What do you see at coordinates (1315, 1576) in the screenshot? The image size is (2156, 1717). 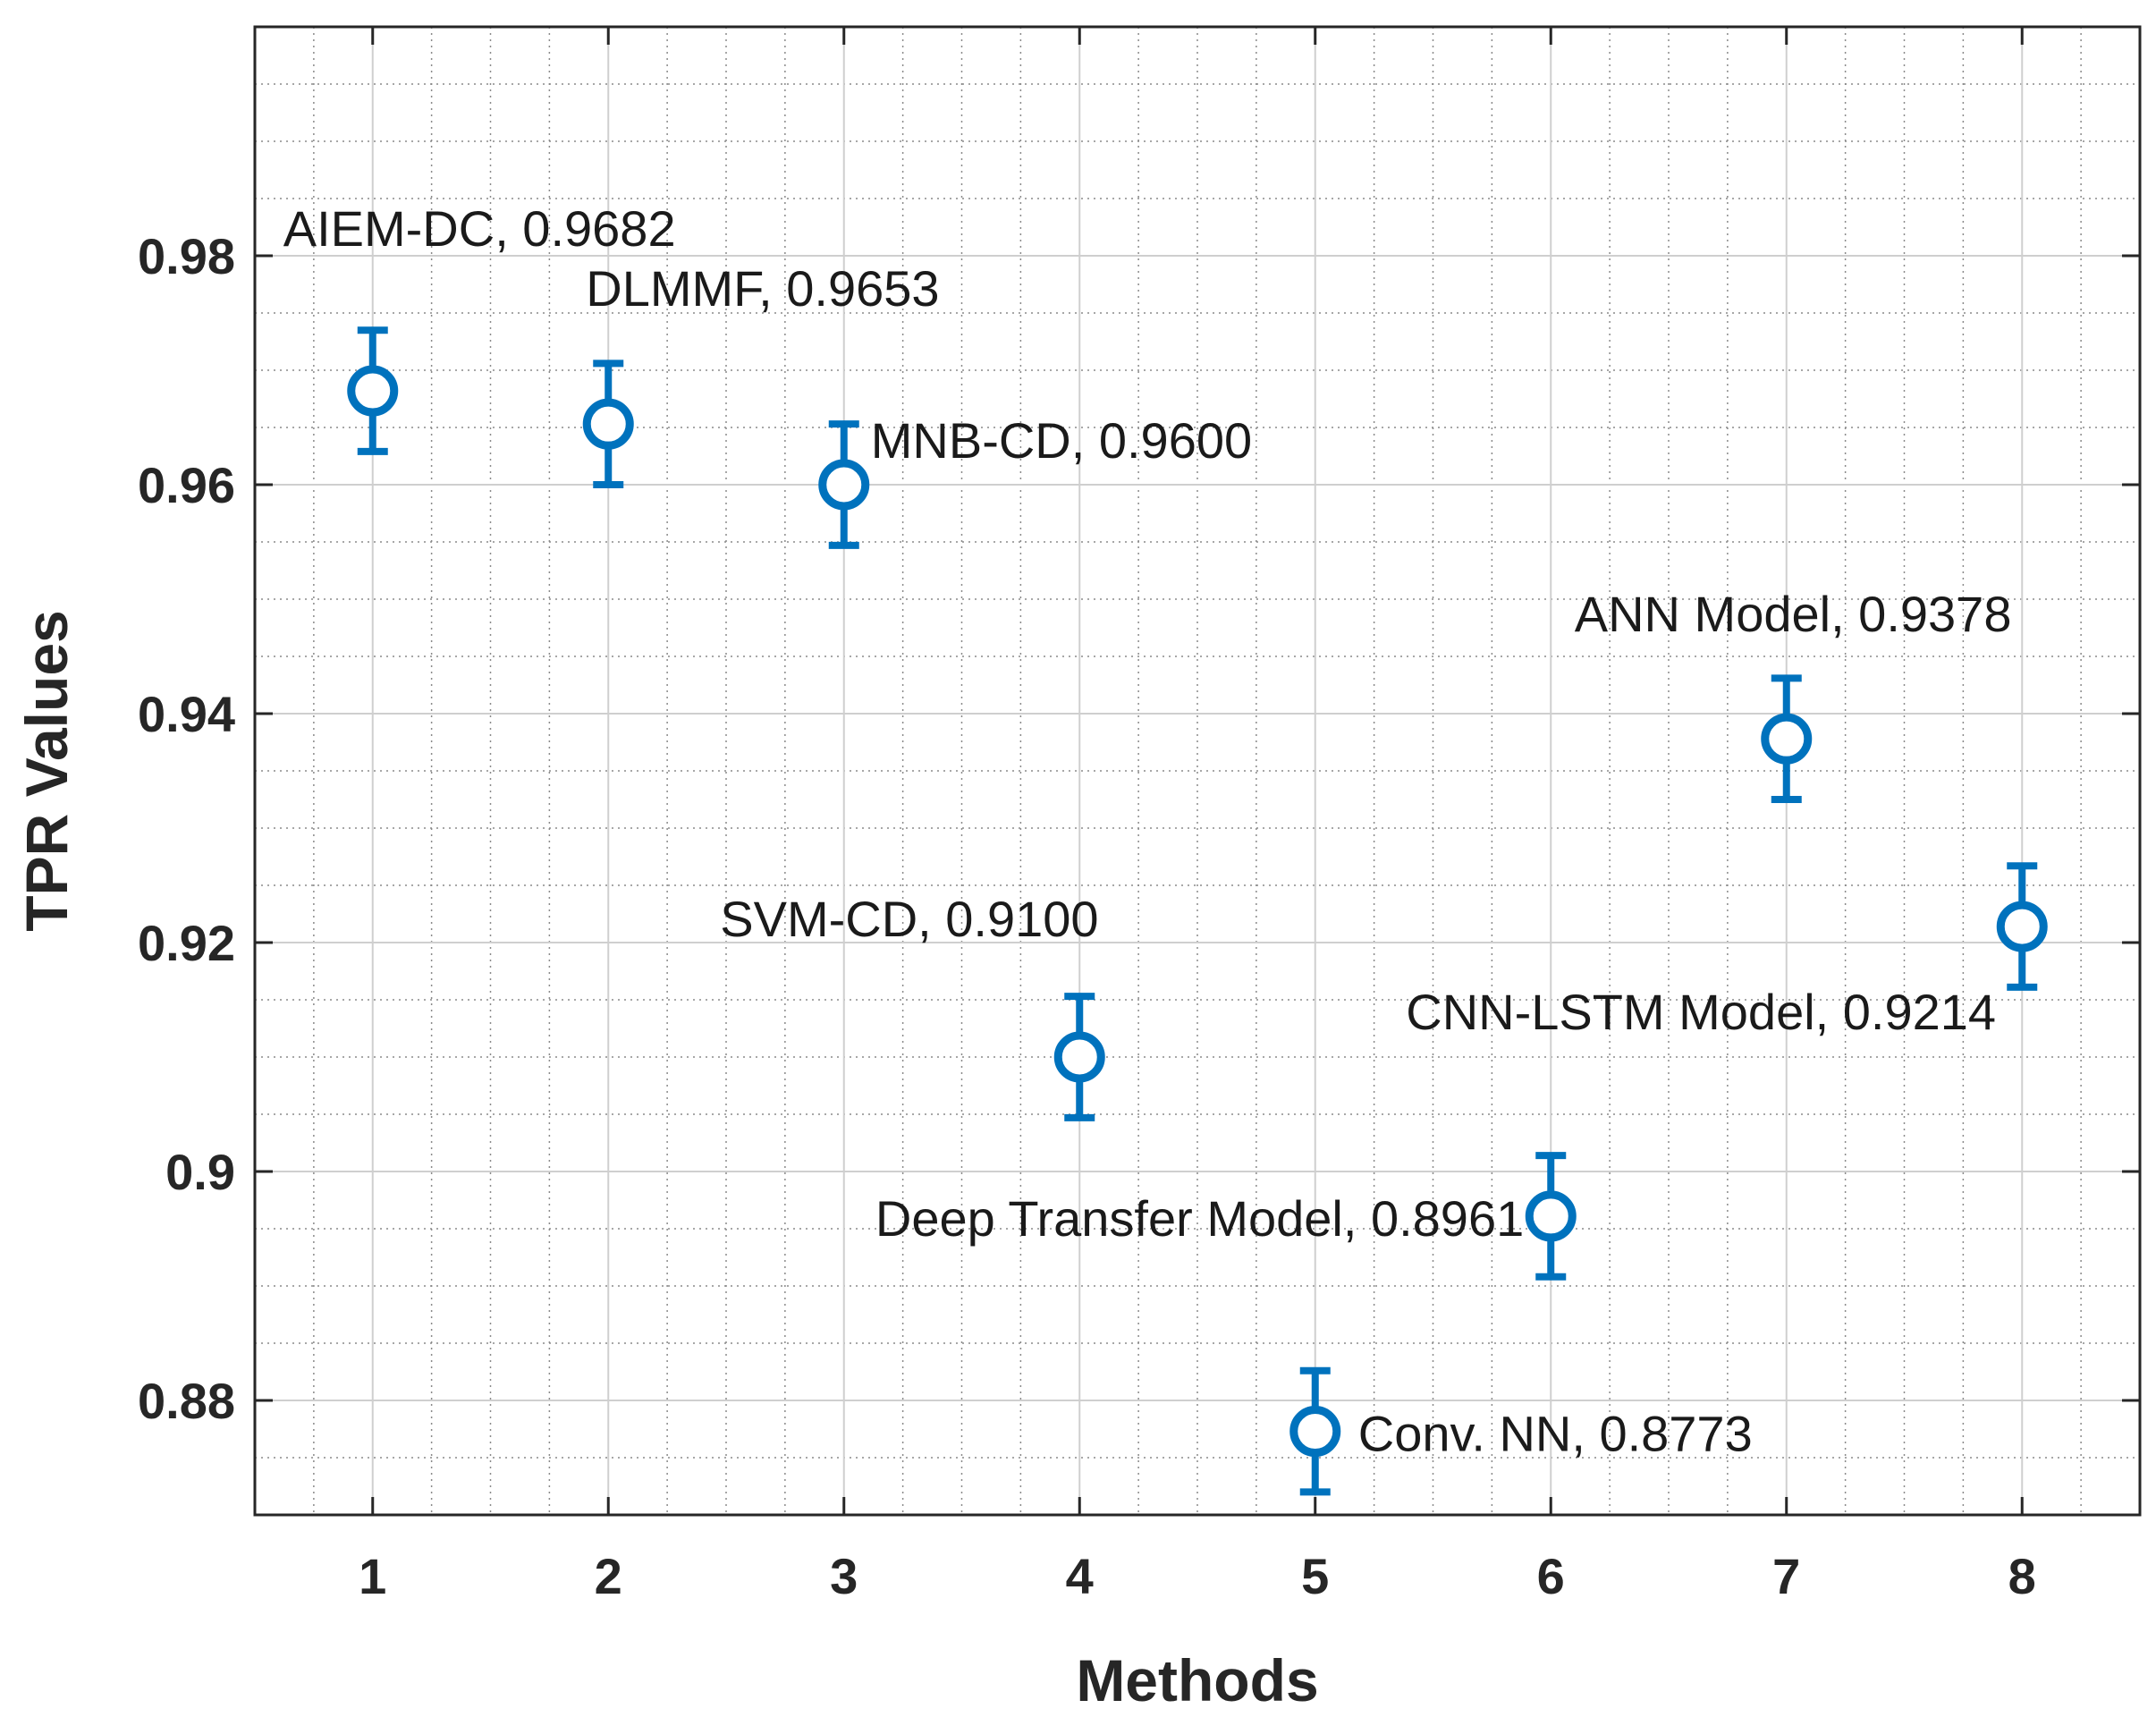 I see `x-tick-label: 5` at bounding box center [1315, 1576].